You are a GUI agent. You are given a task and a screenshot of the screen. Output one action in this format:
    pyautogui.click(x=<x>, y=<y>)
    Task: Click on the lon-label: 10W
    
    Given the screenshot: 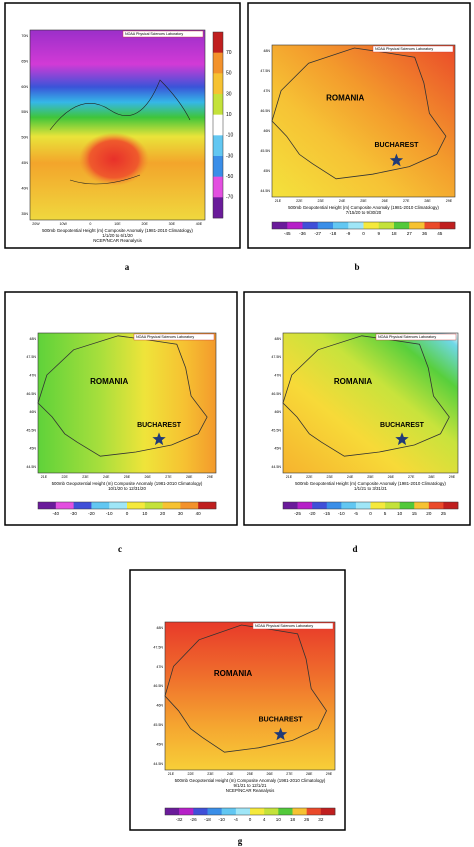 What is the action you would take?
    pyautogui.click(x=63, y=224)
    